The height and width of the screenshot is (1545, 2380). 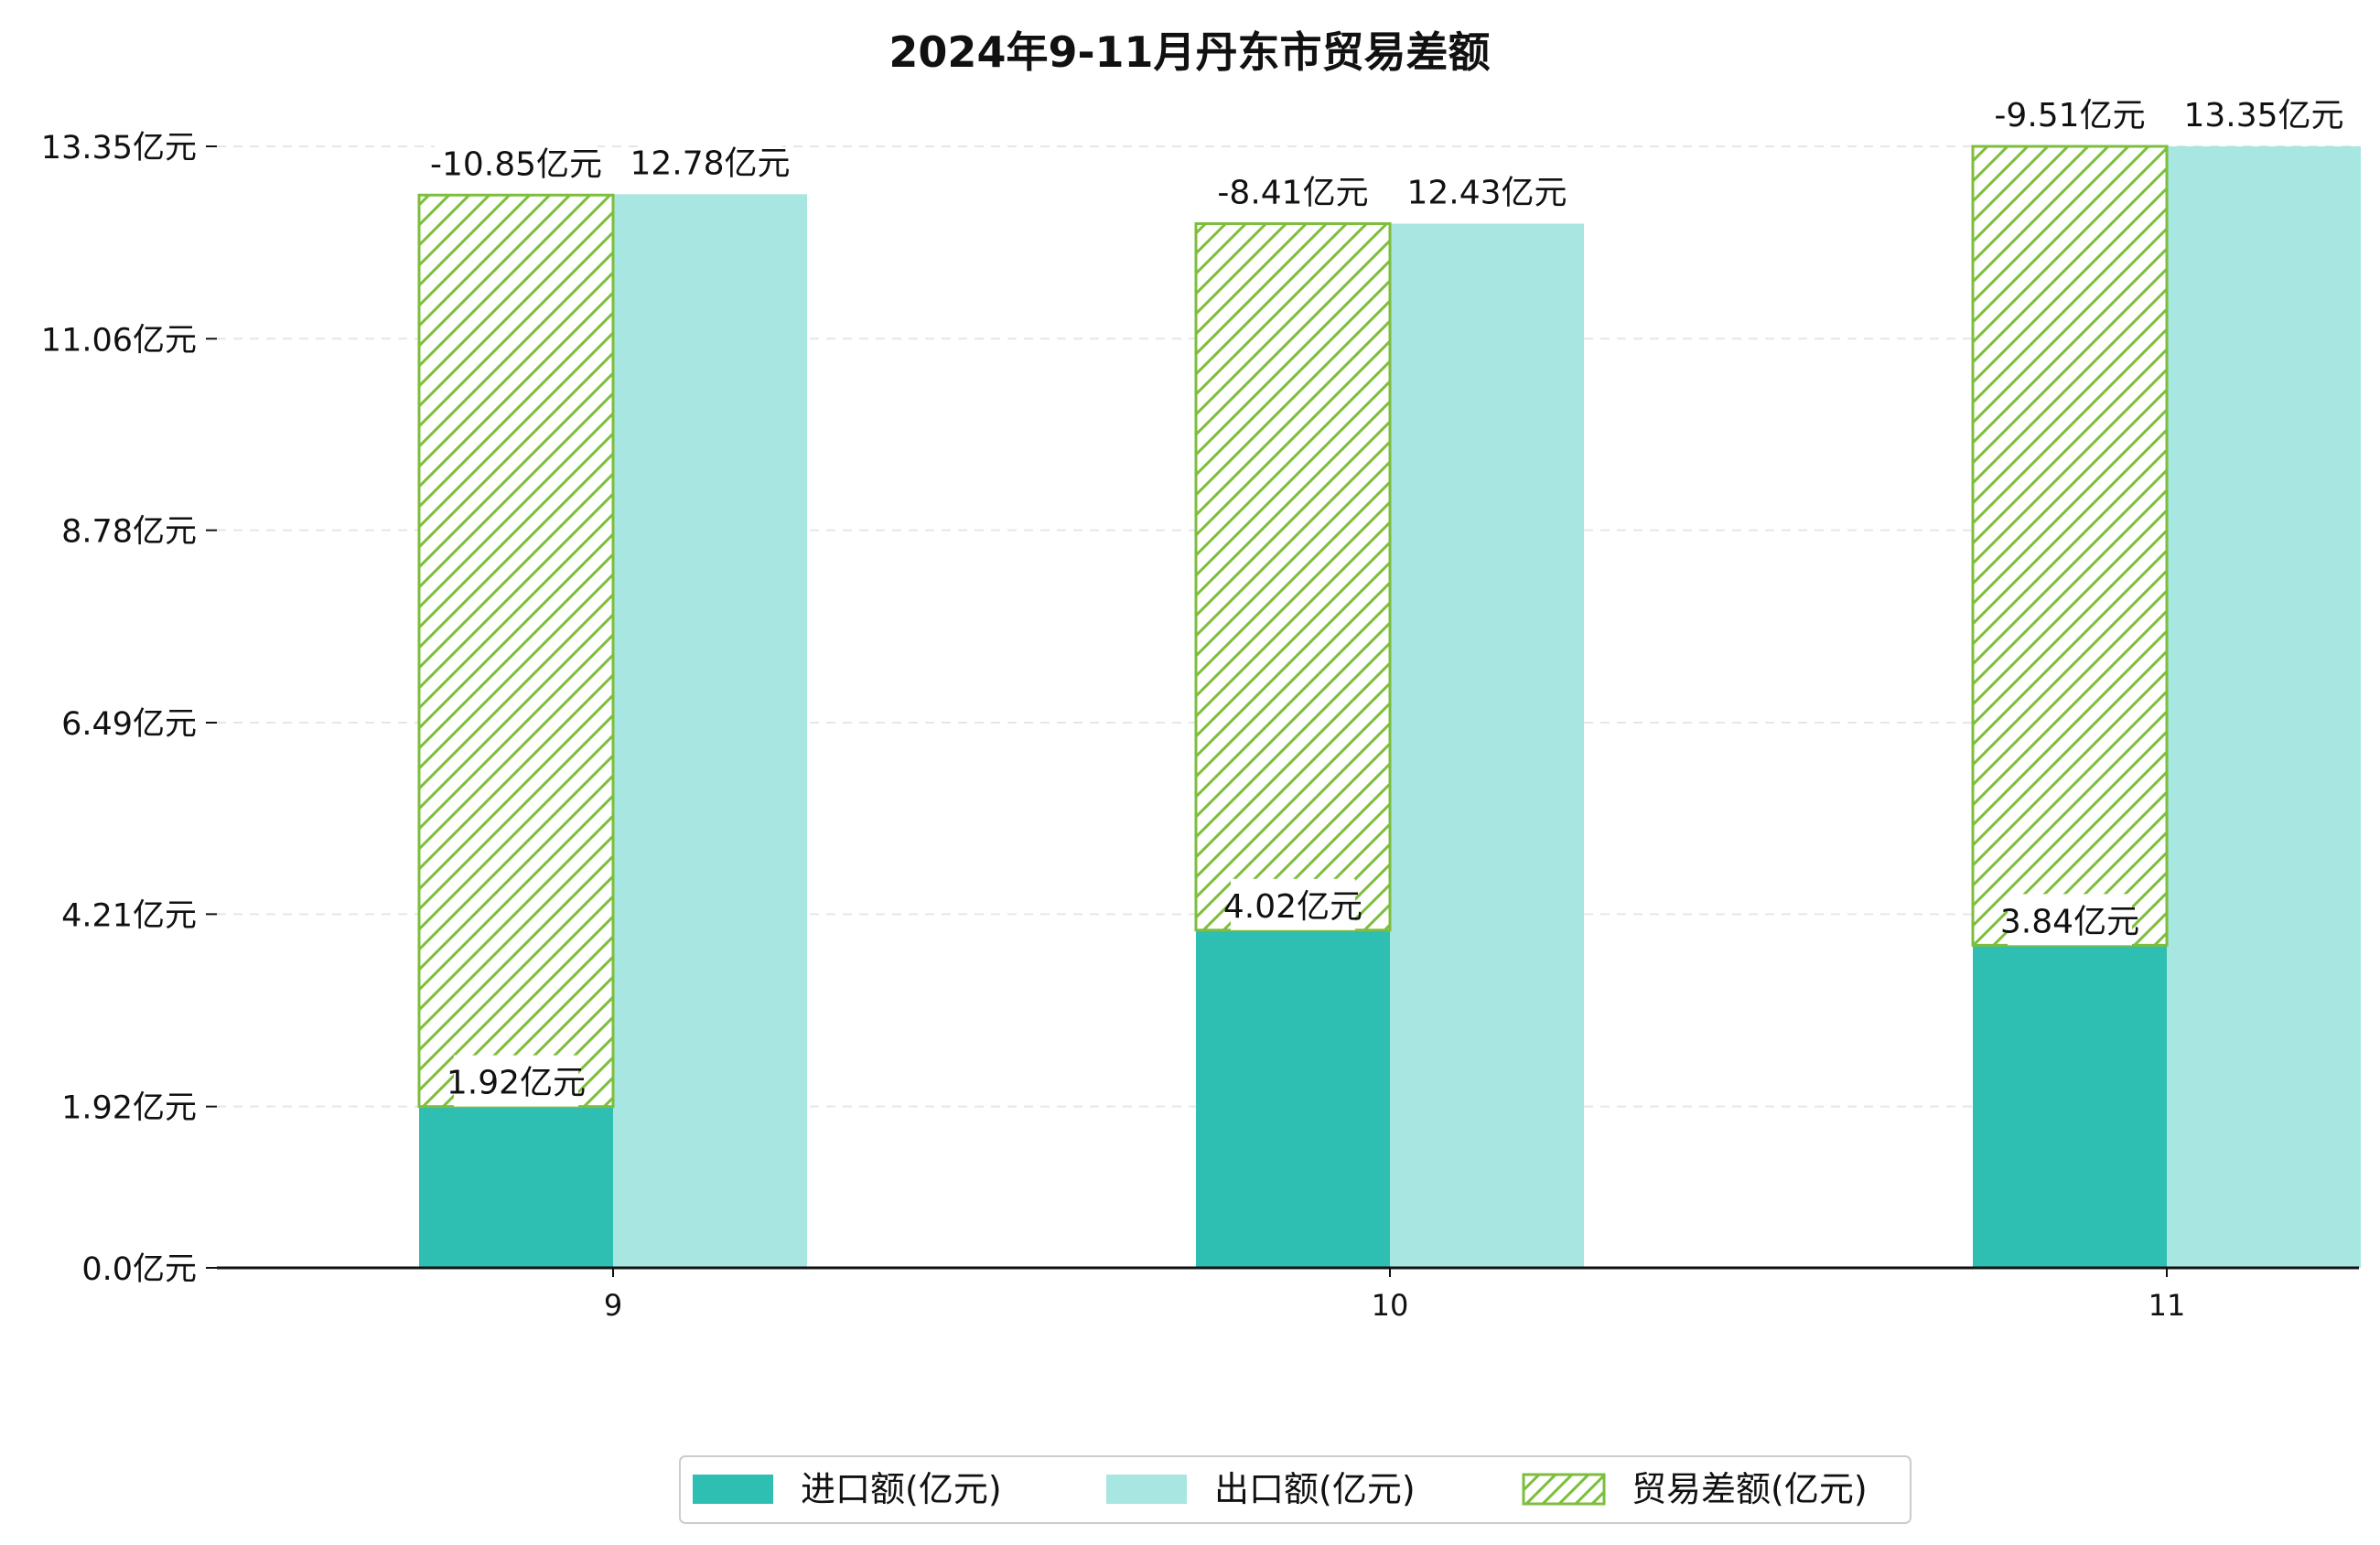 What do you see at coordinates (1390, 1305) in the screenshot?
I see `x-tick-label: 10` at bounding box center [1390, 1305].